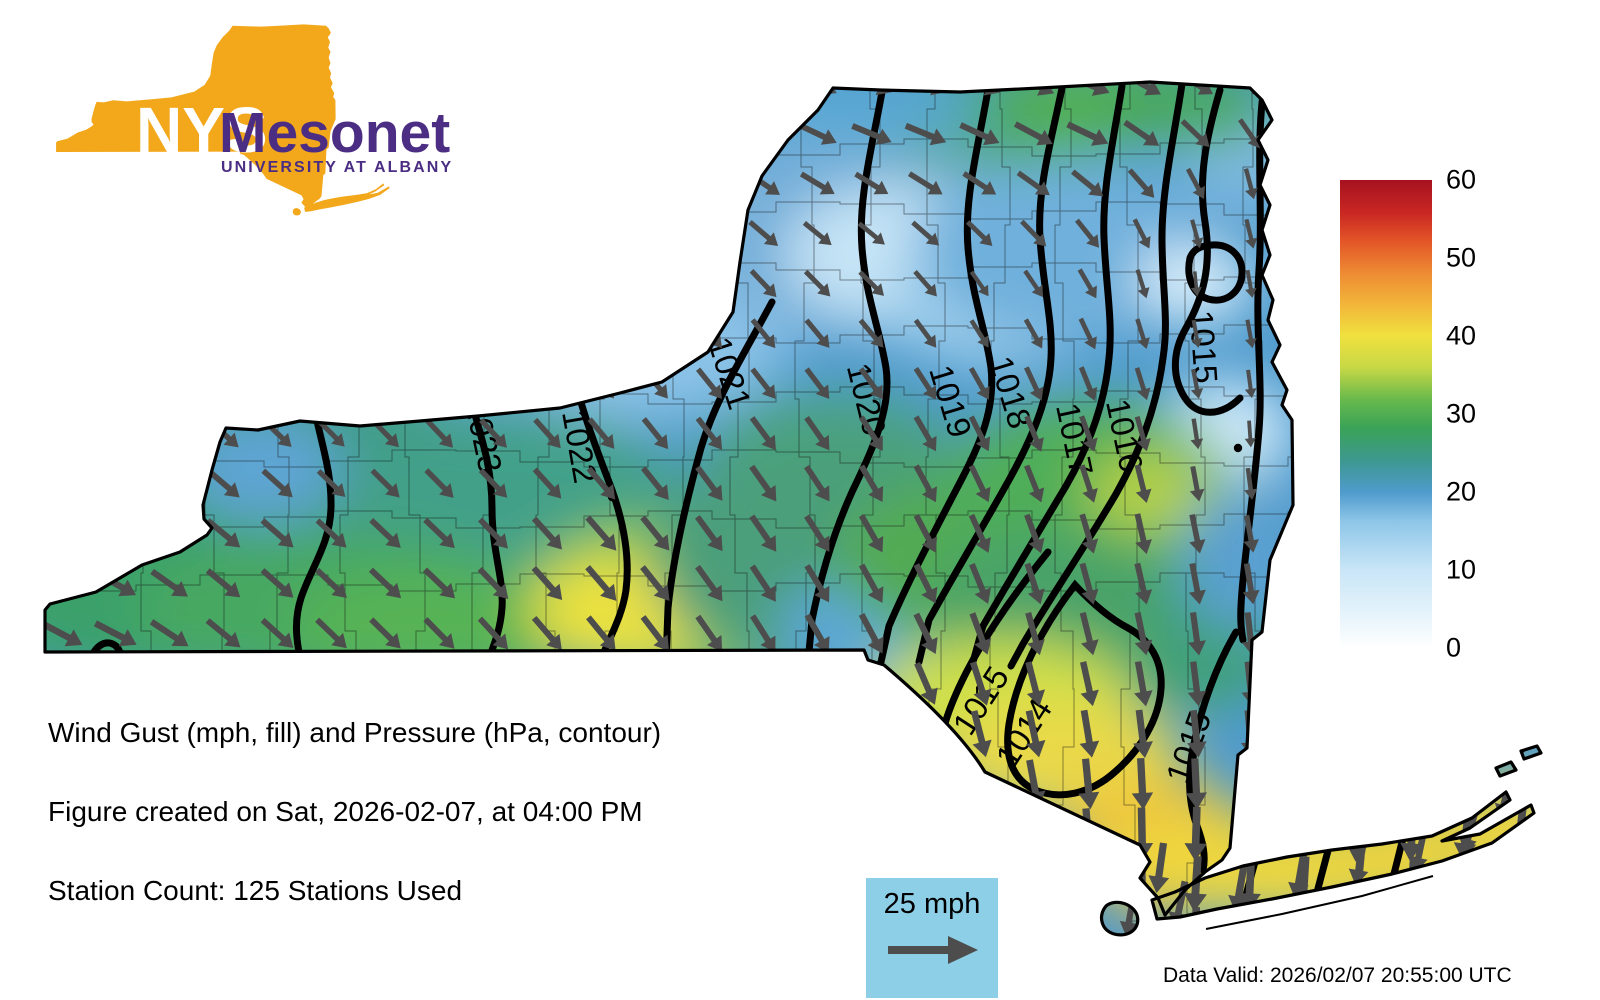  What do you see at coordinates (1461, 179) in the screenshot?
I see `colorbar-tick-label: 60` at bounding box center [1461, 179].